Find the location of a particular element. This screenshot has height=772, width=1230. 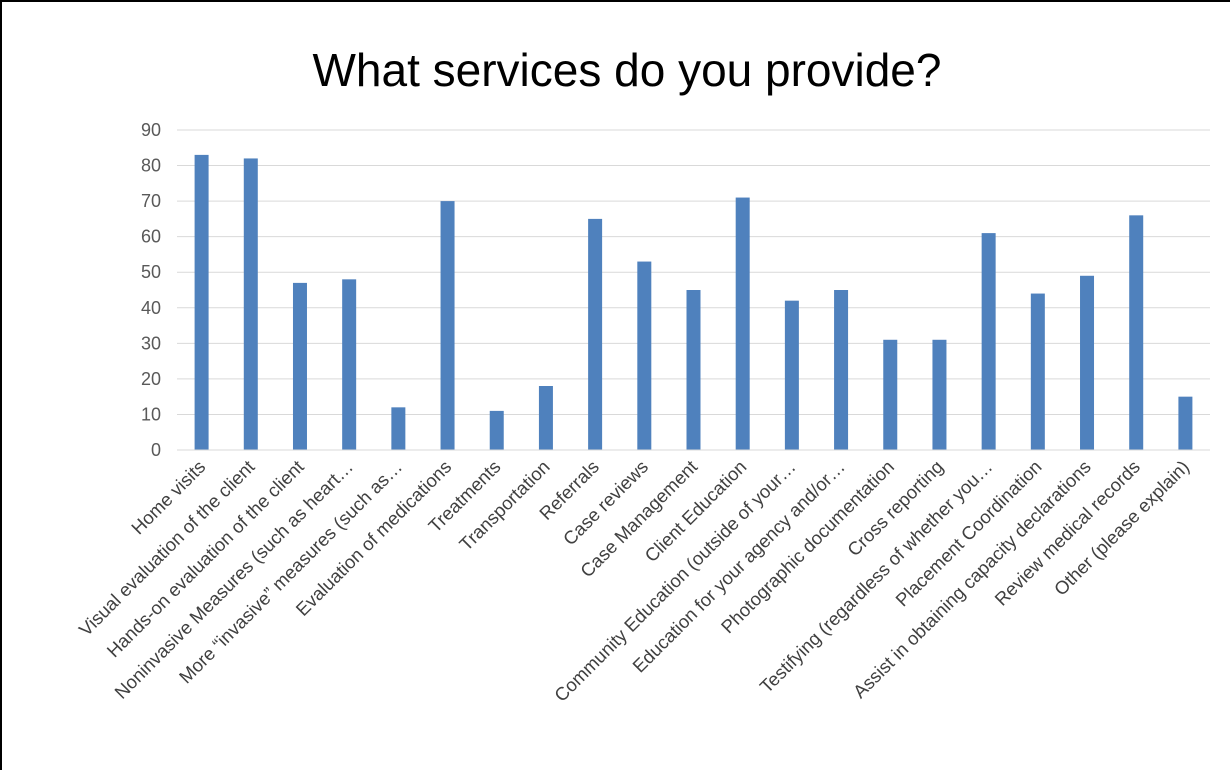

y-tick-label: 90 is located at coordinates (151, 130).